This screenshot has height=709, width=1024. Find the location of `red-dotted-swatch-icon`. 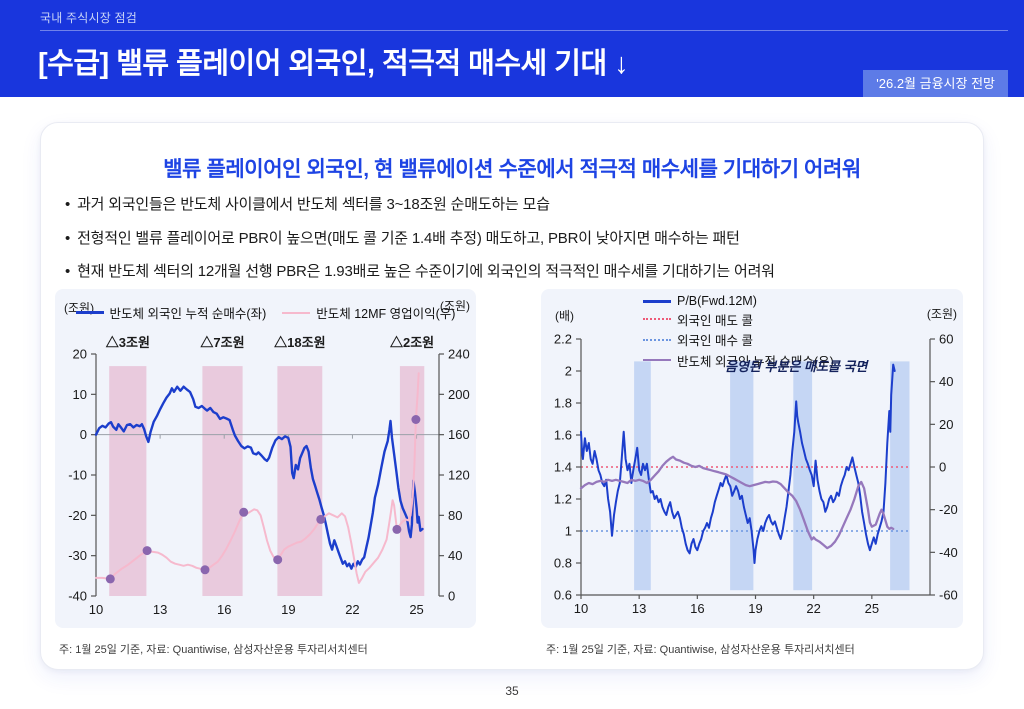

red-dotted-swatch-icon is located at coordinates (657, 319).